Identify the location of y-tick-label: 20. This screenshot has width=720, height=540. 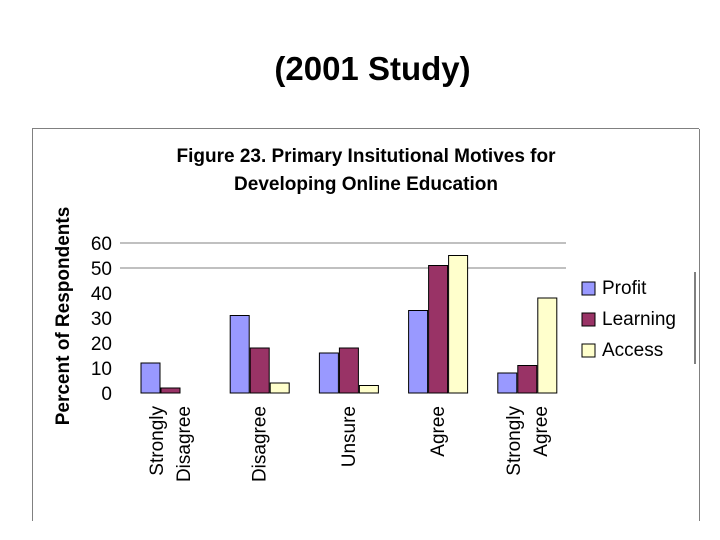
(101, 344).